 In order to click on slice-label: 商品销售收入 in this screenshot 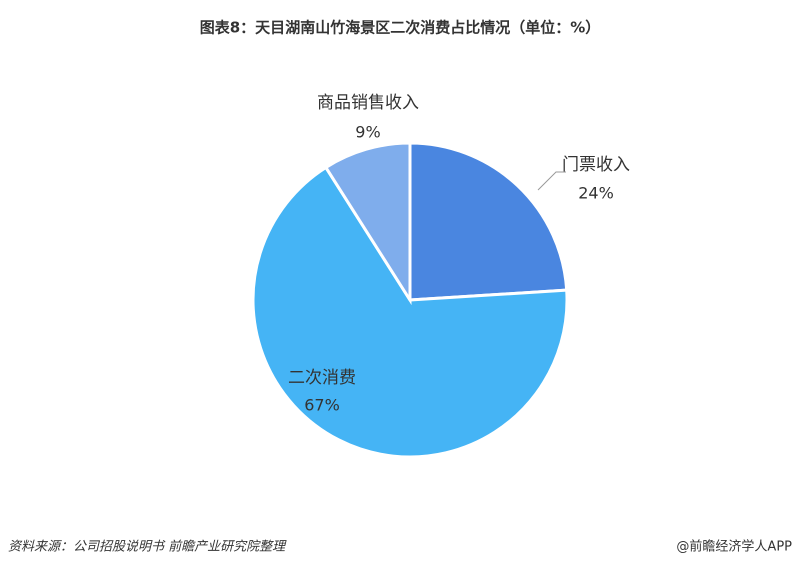, I will do `click(368, 103)`.